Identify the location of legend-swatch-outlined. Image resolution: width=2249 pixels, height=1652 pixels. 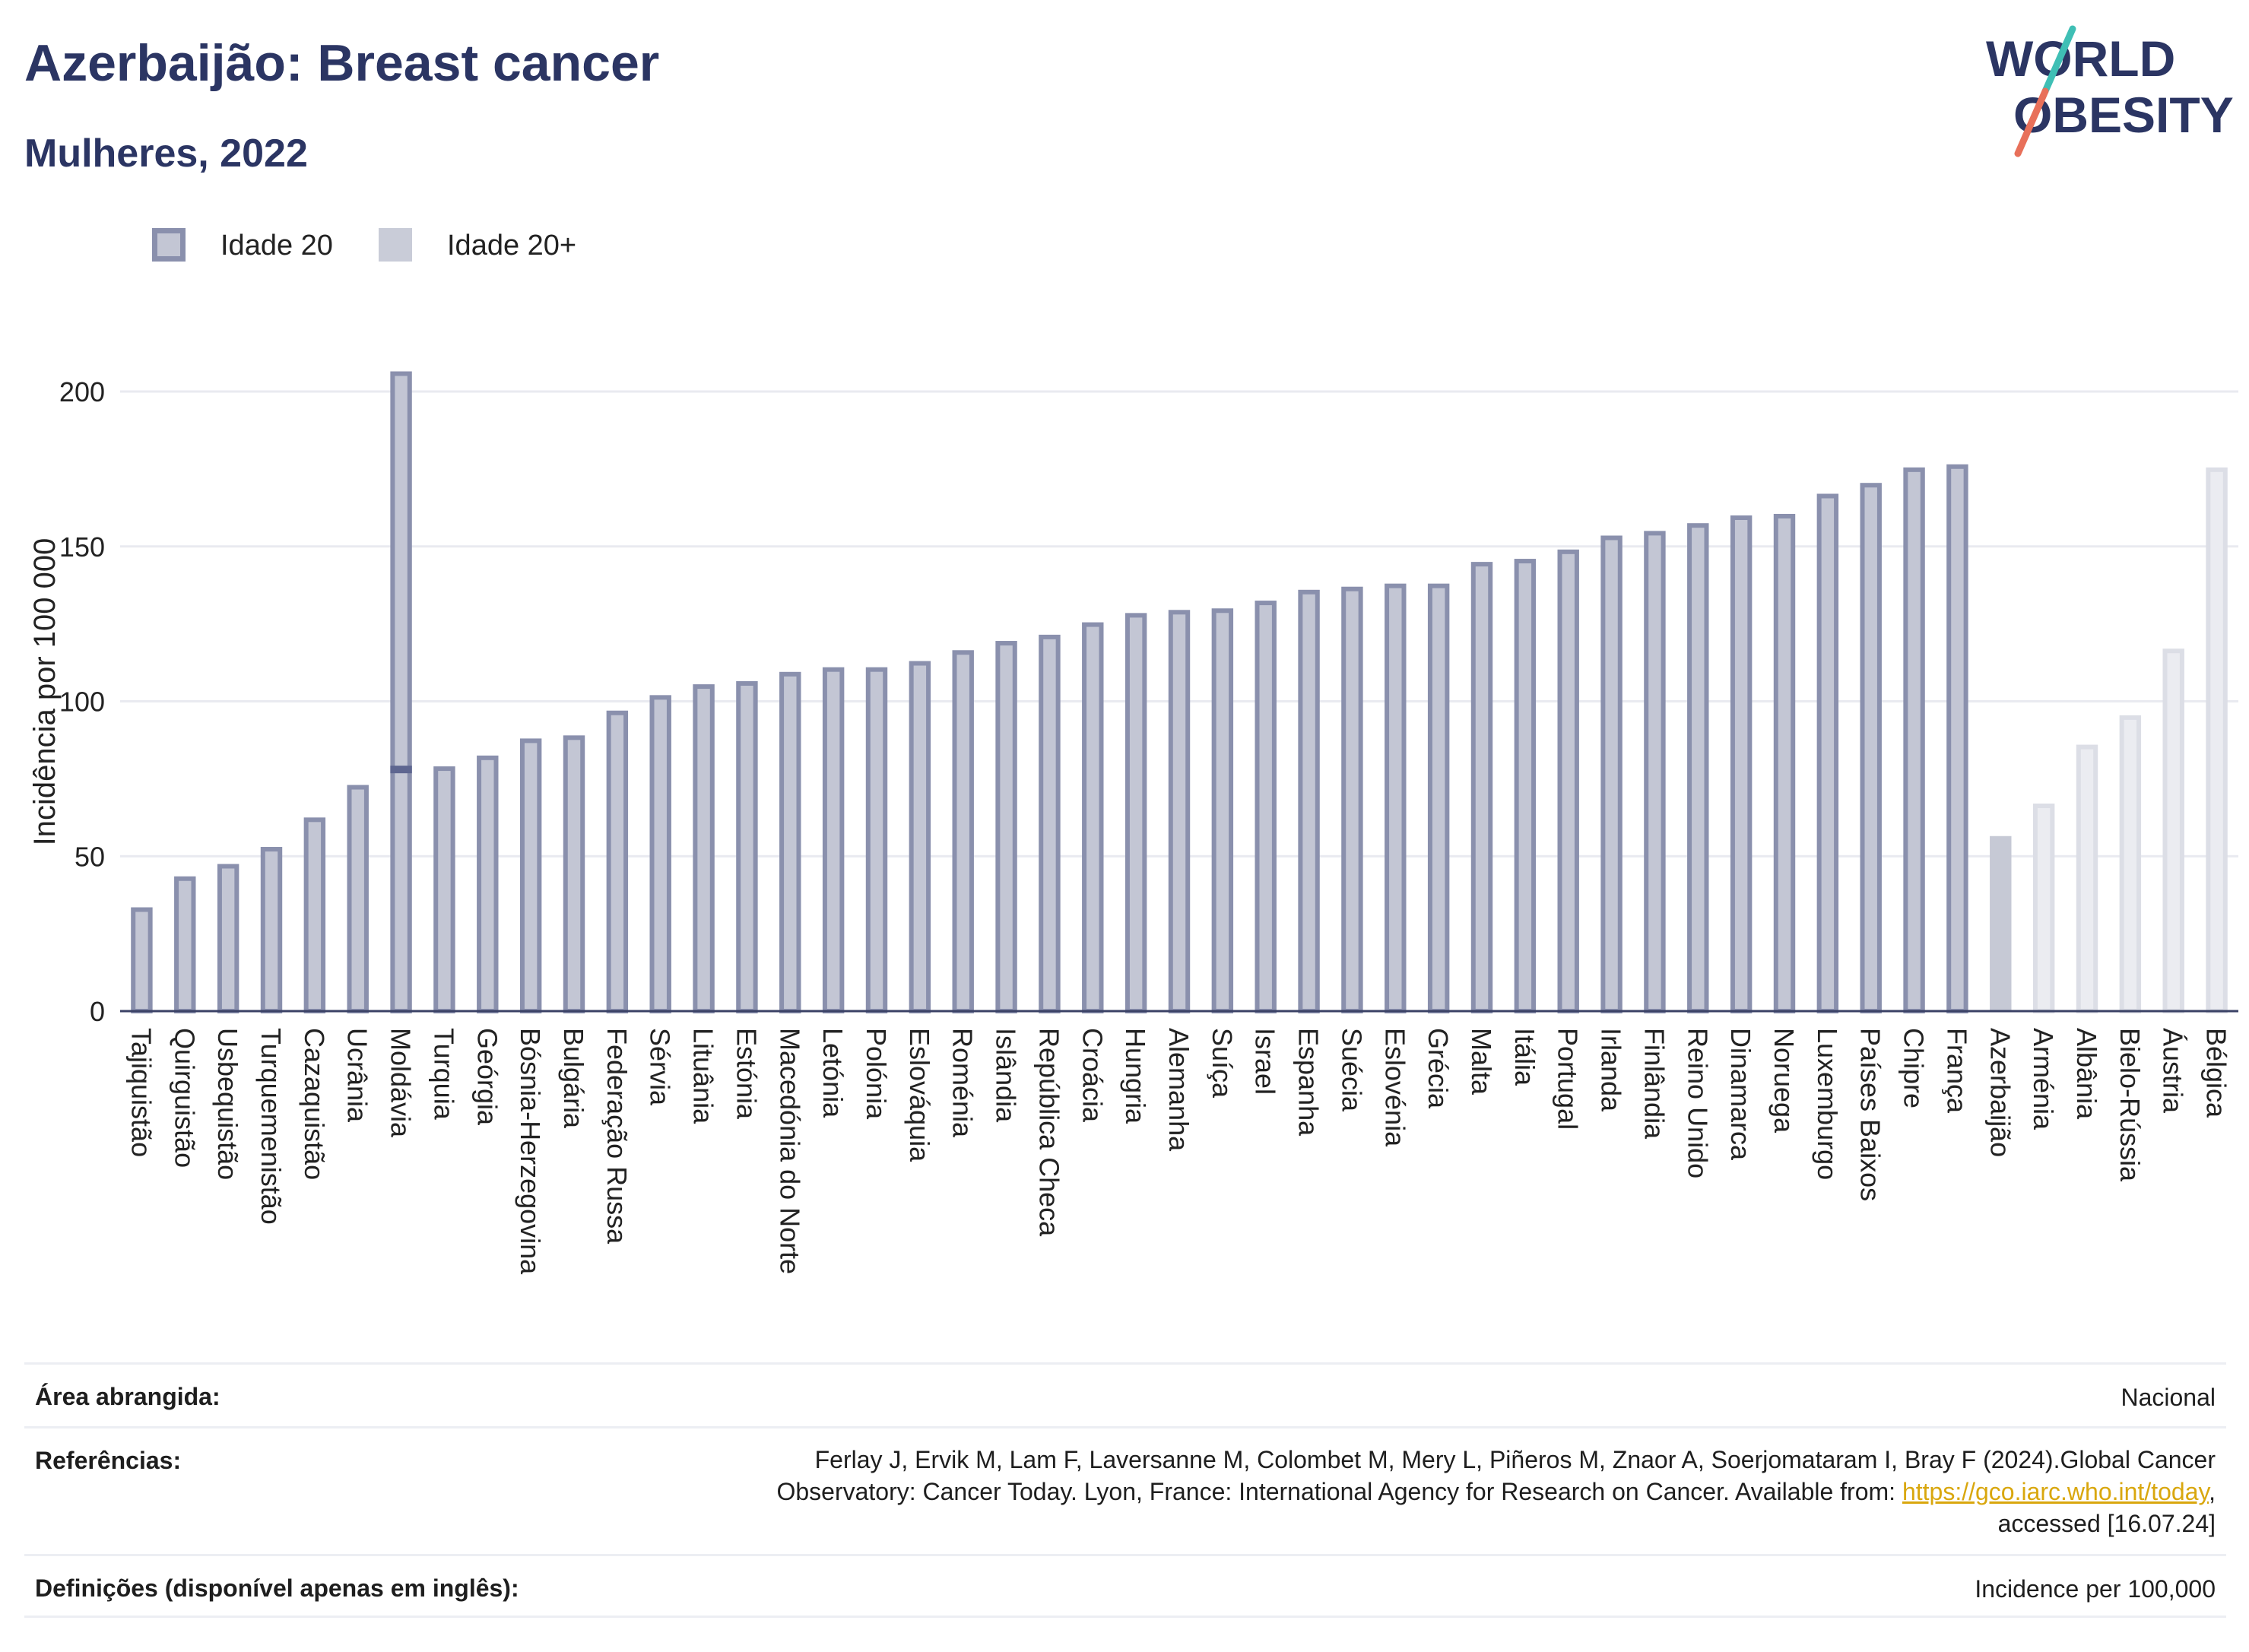
(169, 245).